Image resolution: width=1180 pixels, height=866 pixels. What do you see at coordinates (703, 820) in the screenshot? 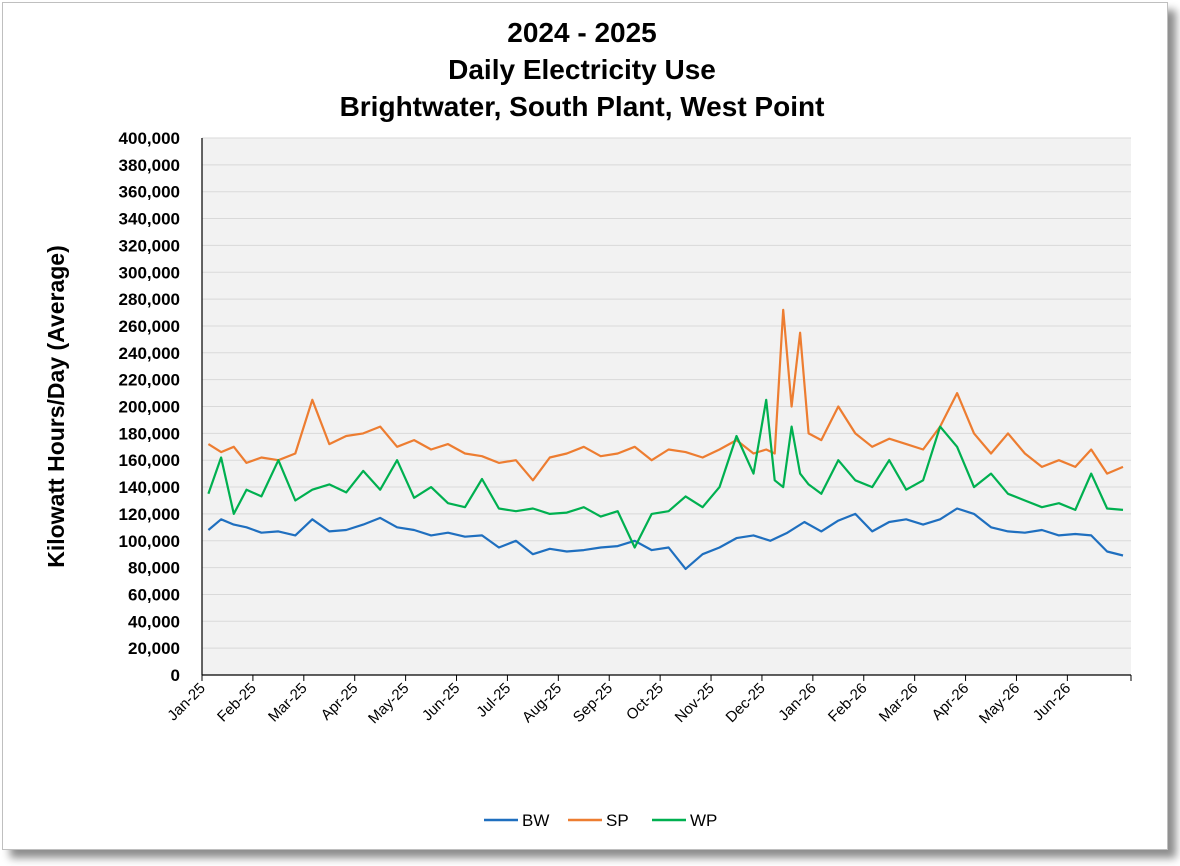
I see `legend-label-wp: WP` at bounding box center [703, 820].